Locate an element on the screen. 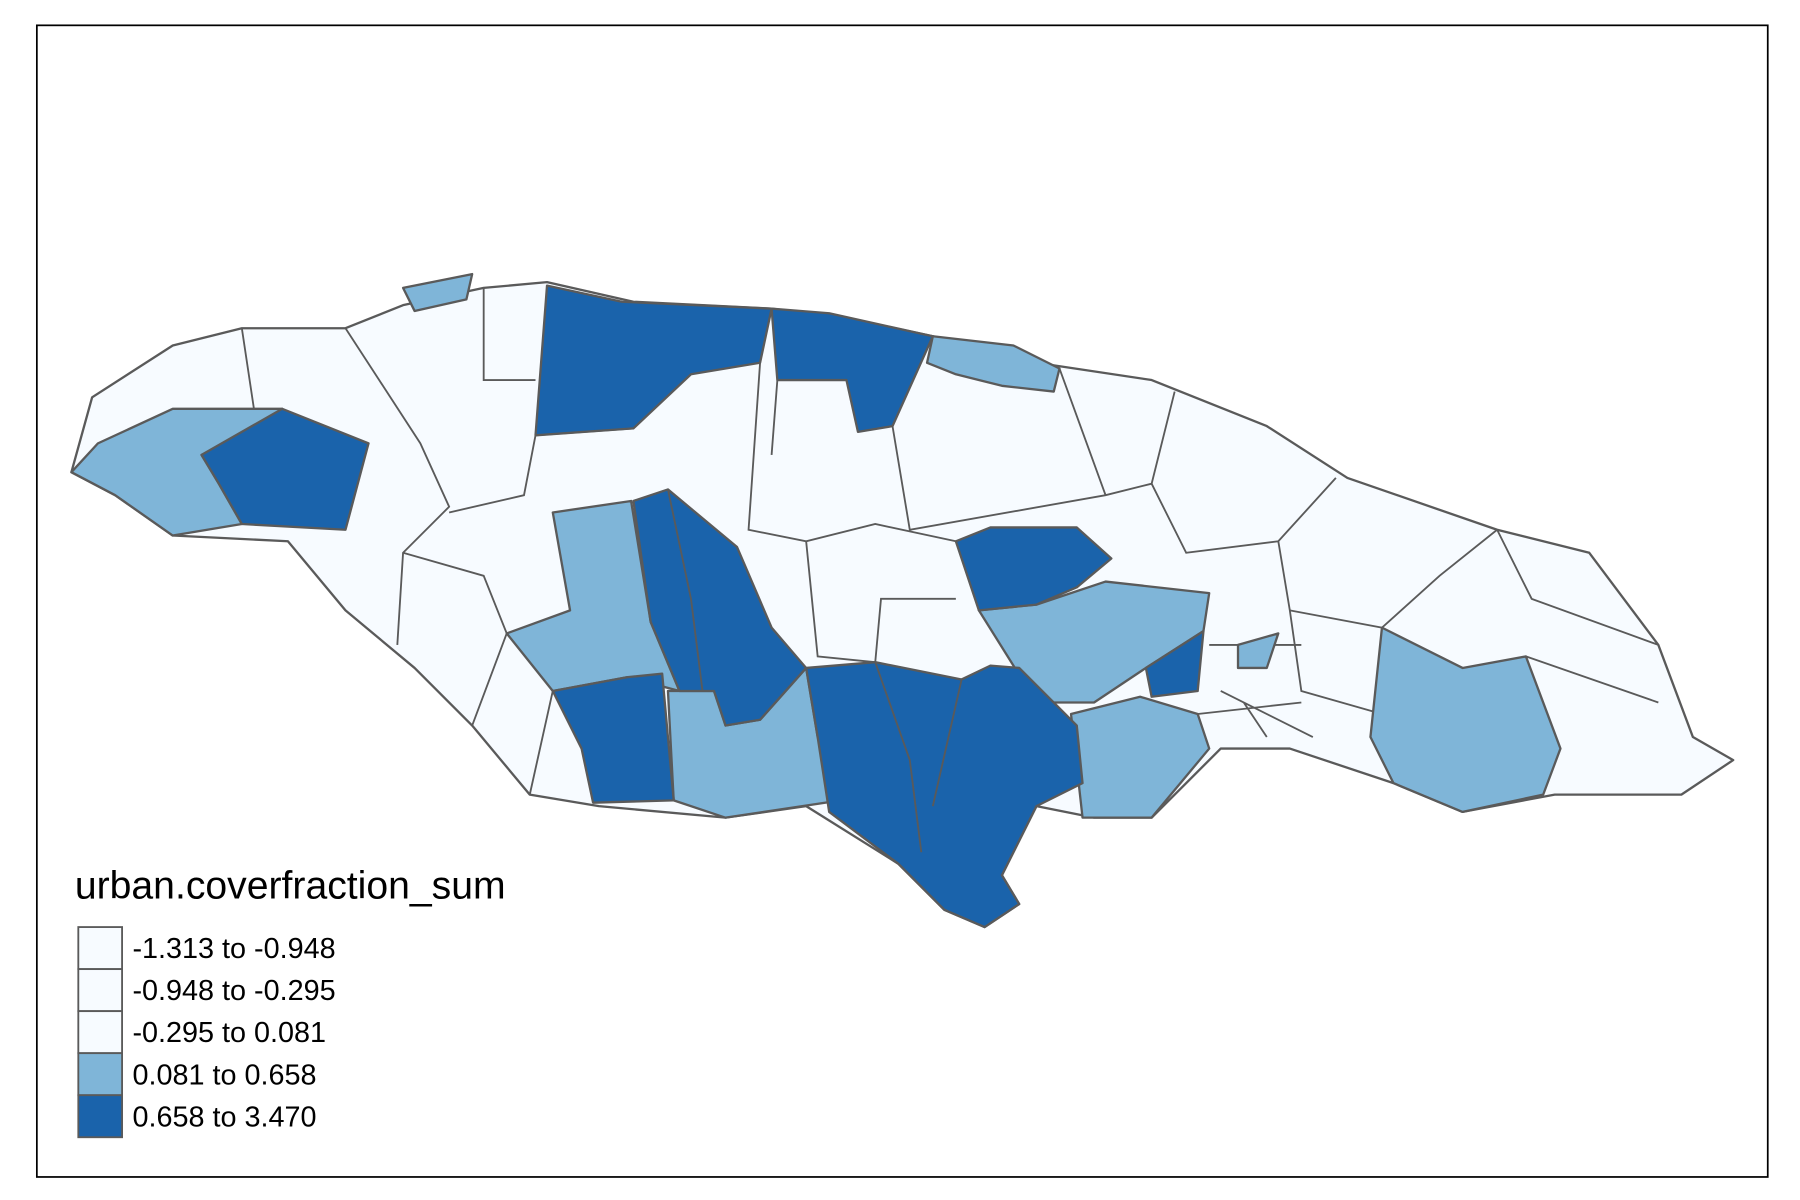 The height and width of the screenshot is (1200, 1800). legend-title: urban.coverfraction_sum is located at coordinates (290, 885).